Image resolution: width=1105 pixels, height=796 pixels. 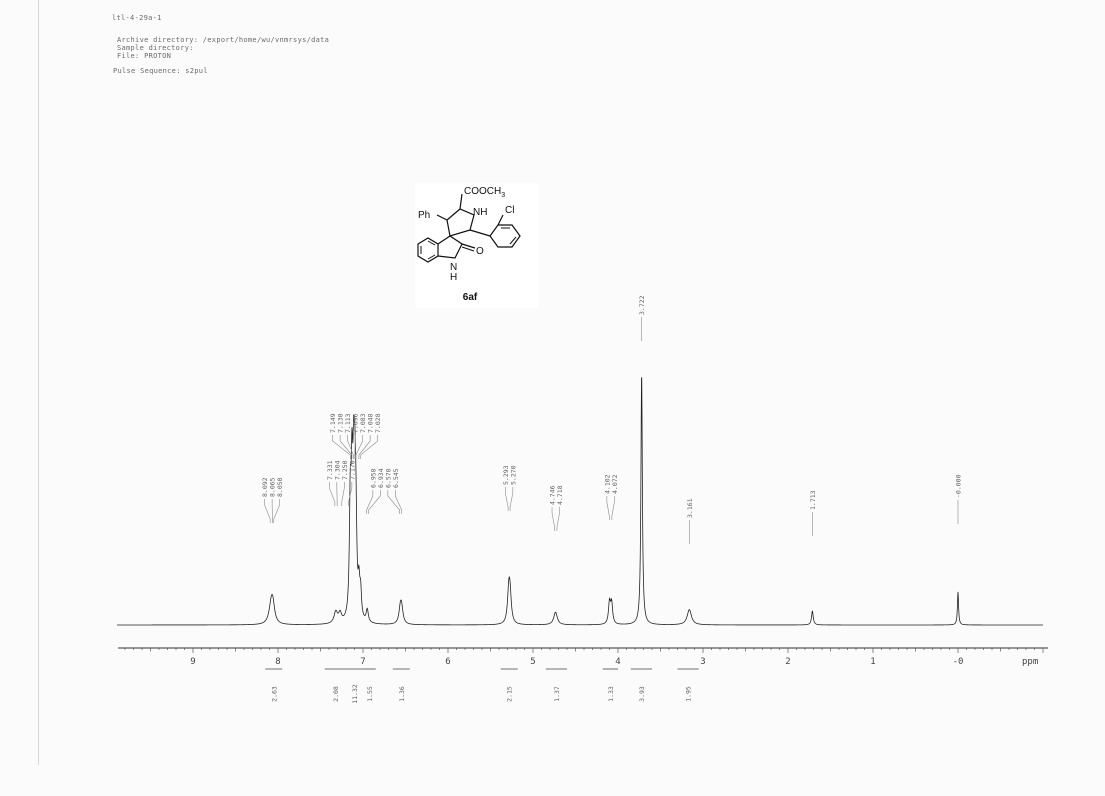 I want to click on peak-label: 4.102, so click(x=607, y=484).